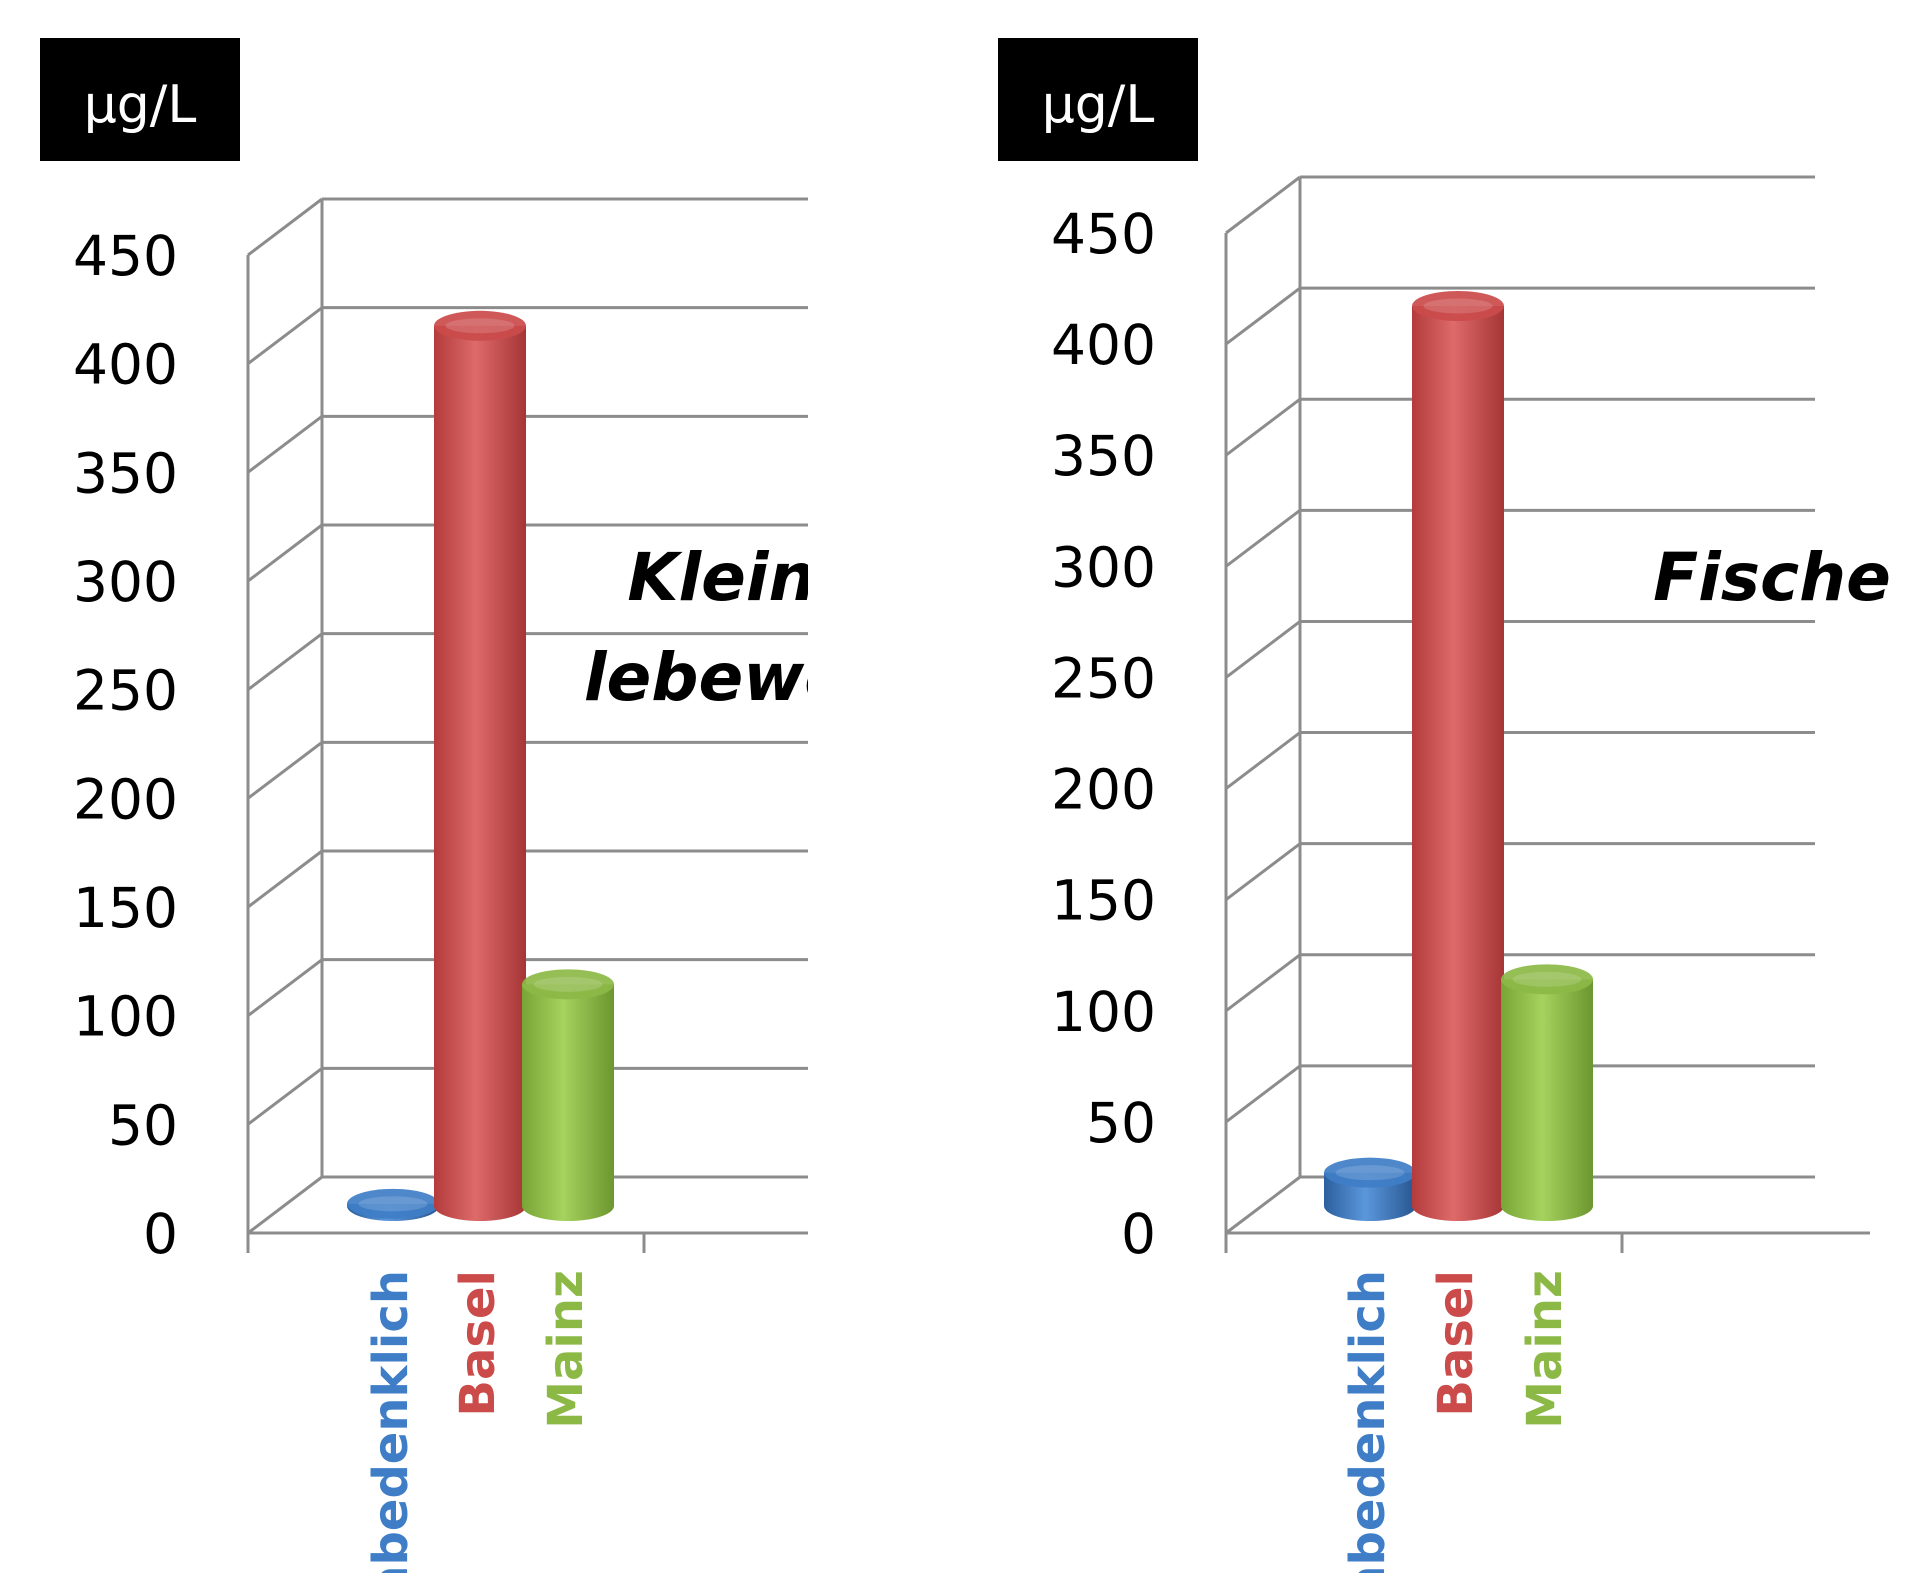 The width and height of the screenshot is (1909, 1573). What do you see at coordinates (1772, 577) in the screenshot?
I see `chart-title: Fische` at bounding box center [1772, 577].